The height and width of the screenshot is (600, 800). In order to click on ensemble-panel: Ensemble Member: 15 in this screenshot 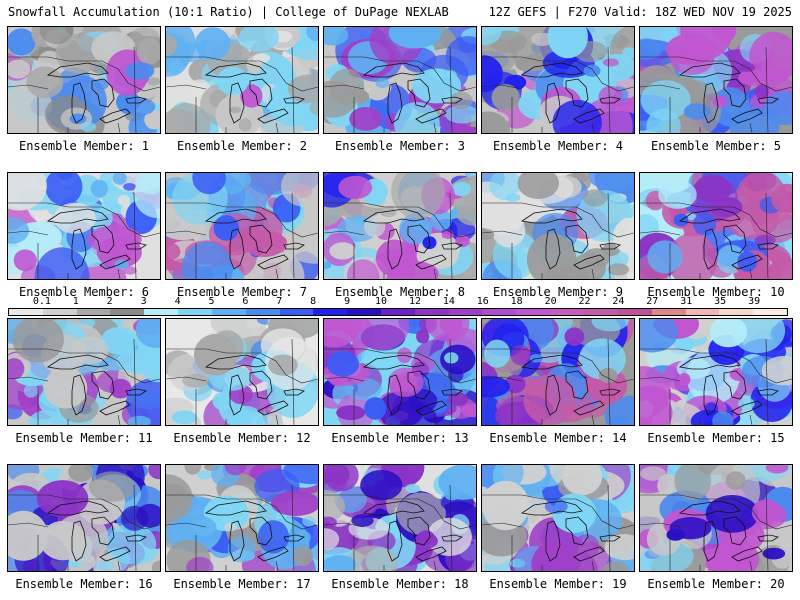, I will do `click(716, 381)`.